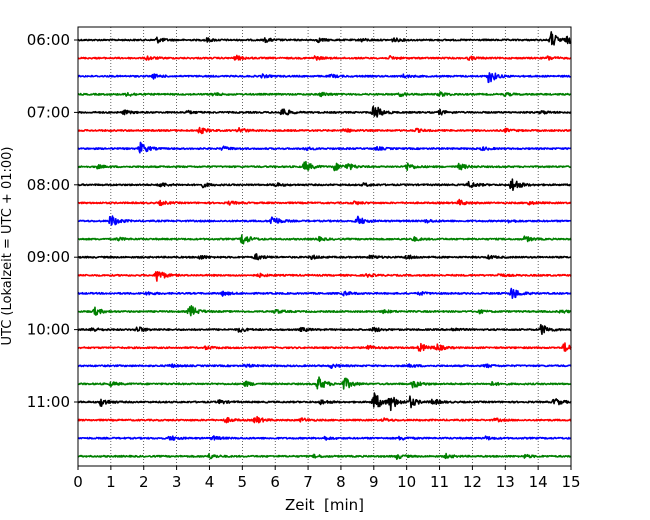 This screenshot has height=520, width=650. I want to click on x-tick-label: 8, so click(341, 482).